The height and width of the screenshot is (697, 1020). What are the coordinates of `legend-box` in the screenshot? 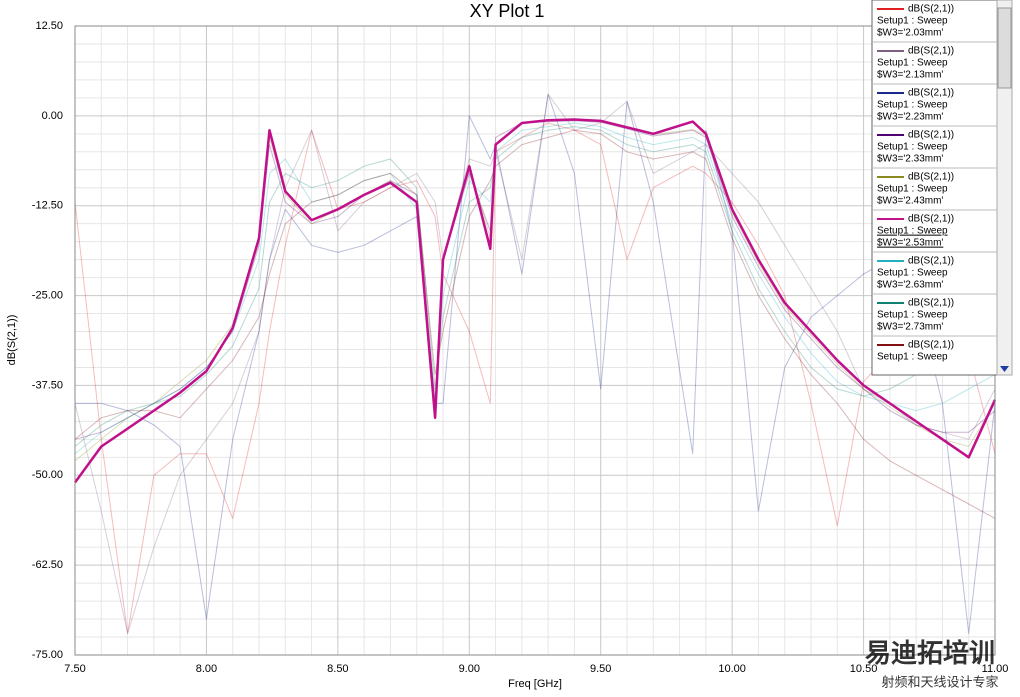 It's located at (942, 188).